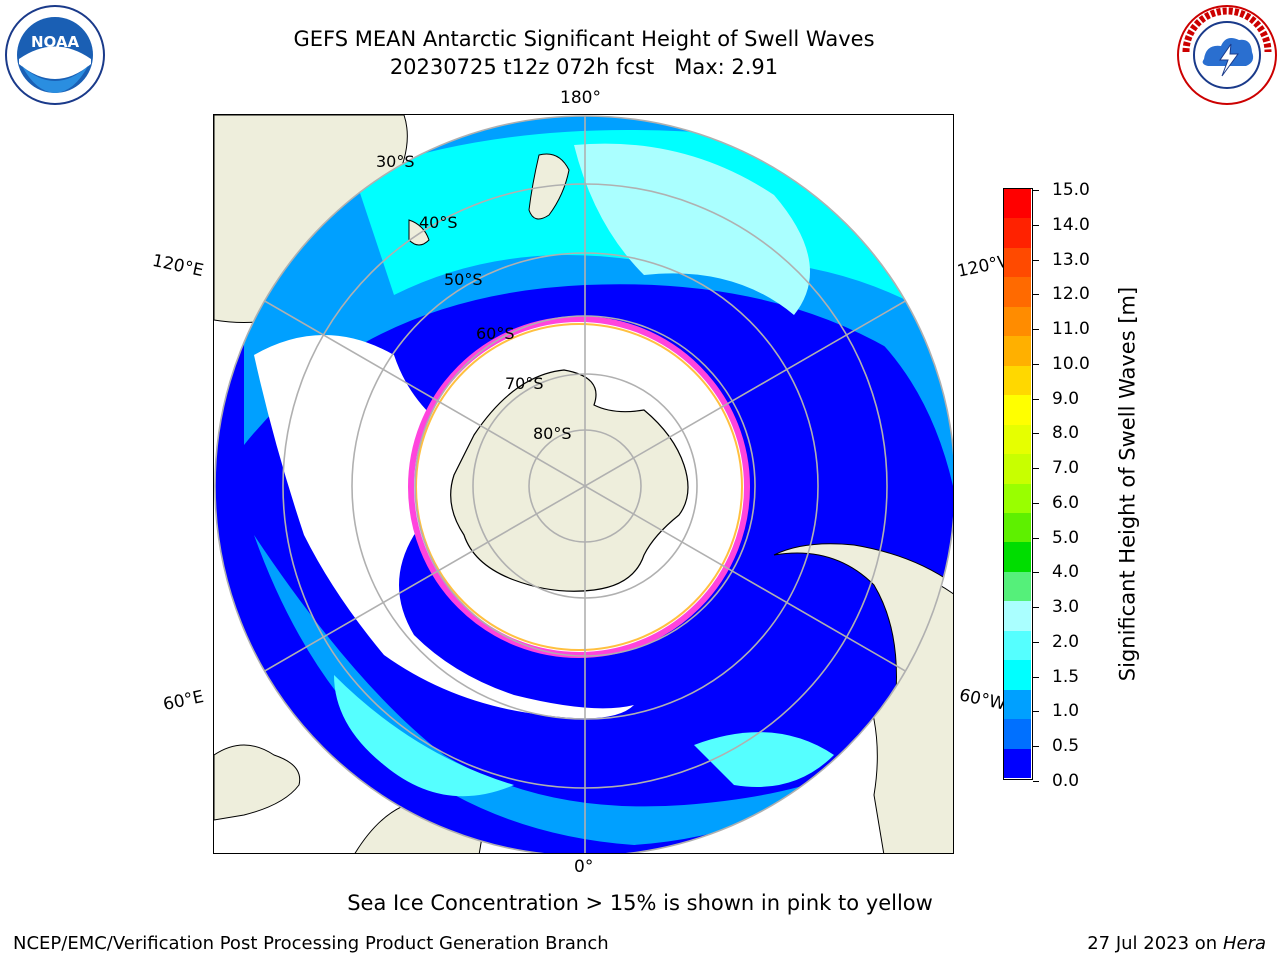  I want to click on lat-label-60s: 60°S, so click(495, 333).